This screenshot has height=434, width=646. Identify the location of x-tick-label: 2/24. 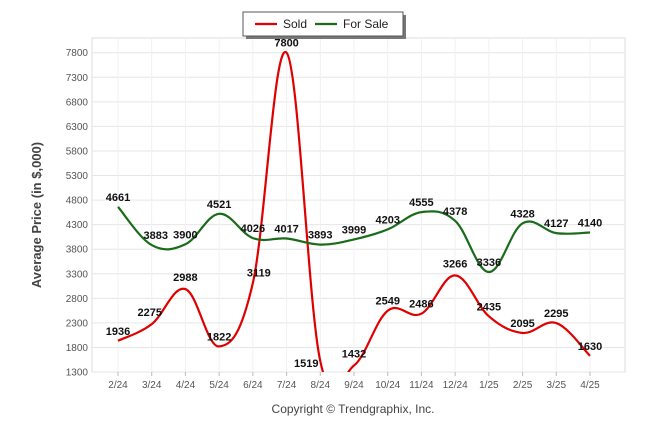
(118, 385).